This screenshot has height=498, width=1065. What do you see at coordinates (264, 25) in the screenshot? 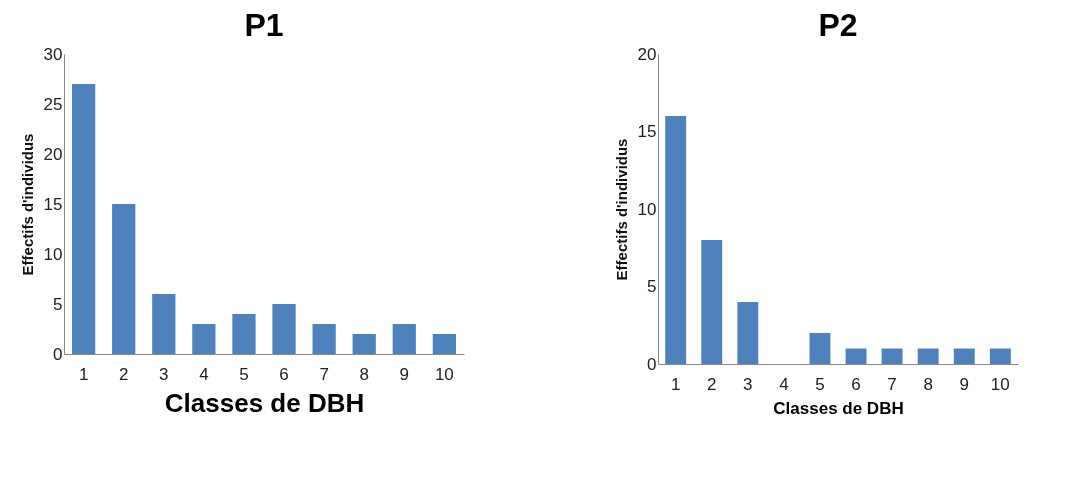
I see `chart-title: P1` at bounding box center [264, 25].